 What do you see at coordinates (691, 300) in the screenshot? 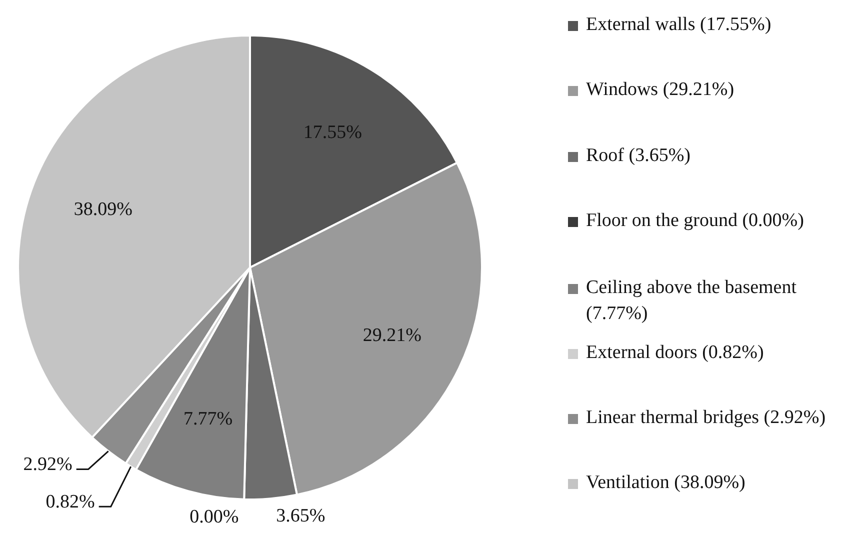
I see `legend-label: Ceiling above the basement (7.77%)` at bounding box center [691, 300].